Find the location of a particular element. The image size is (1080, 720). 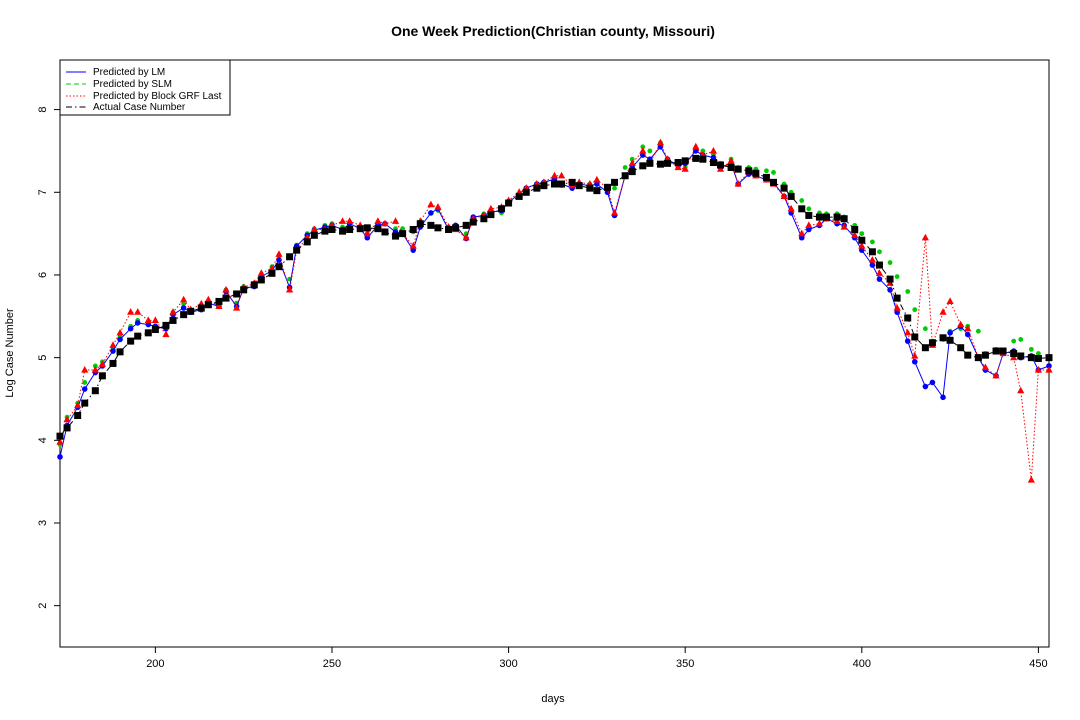

x-tick-label-4: 400 is located at coordinates (862, 664).